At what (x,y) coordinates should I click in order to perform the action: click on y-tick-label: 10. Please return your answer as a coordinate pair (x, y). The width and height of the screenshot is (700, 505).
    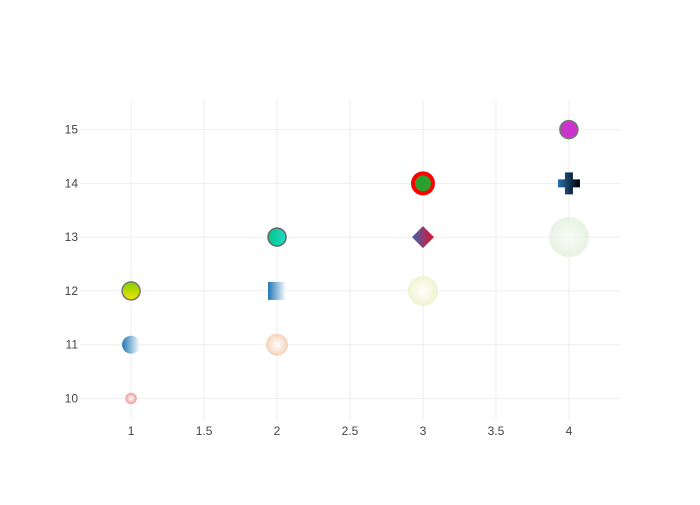
    Looking at the image, I should click on (72, 398).